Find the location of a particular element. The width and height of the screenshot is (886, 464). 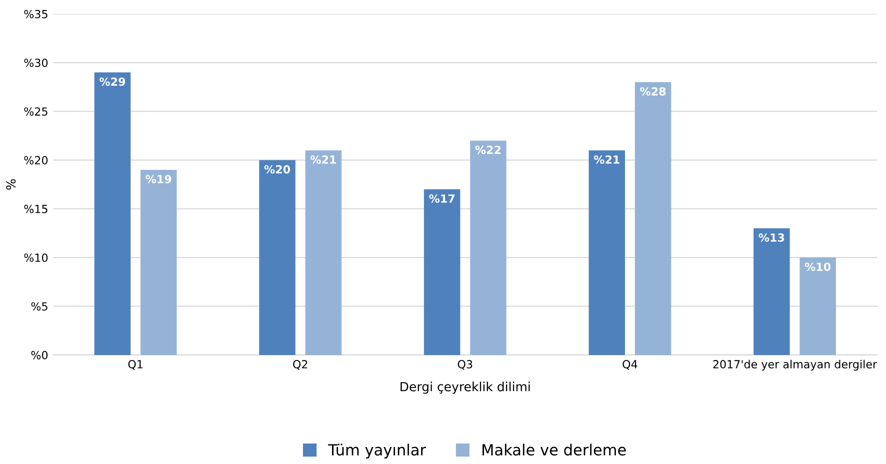

data-label: %28 is located at coordinates (653, 91).